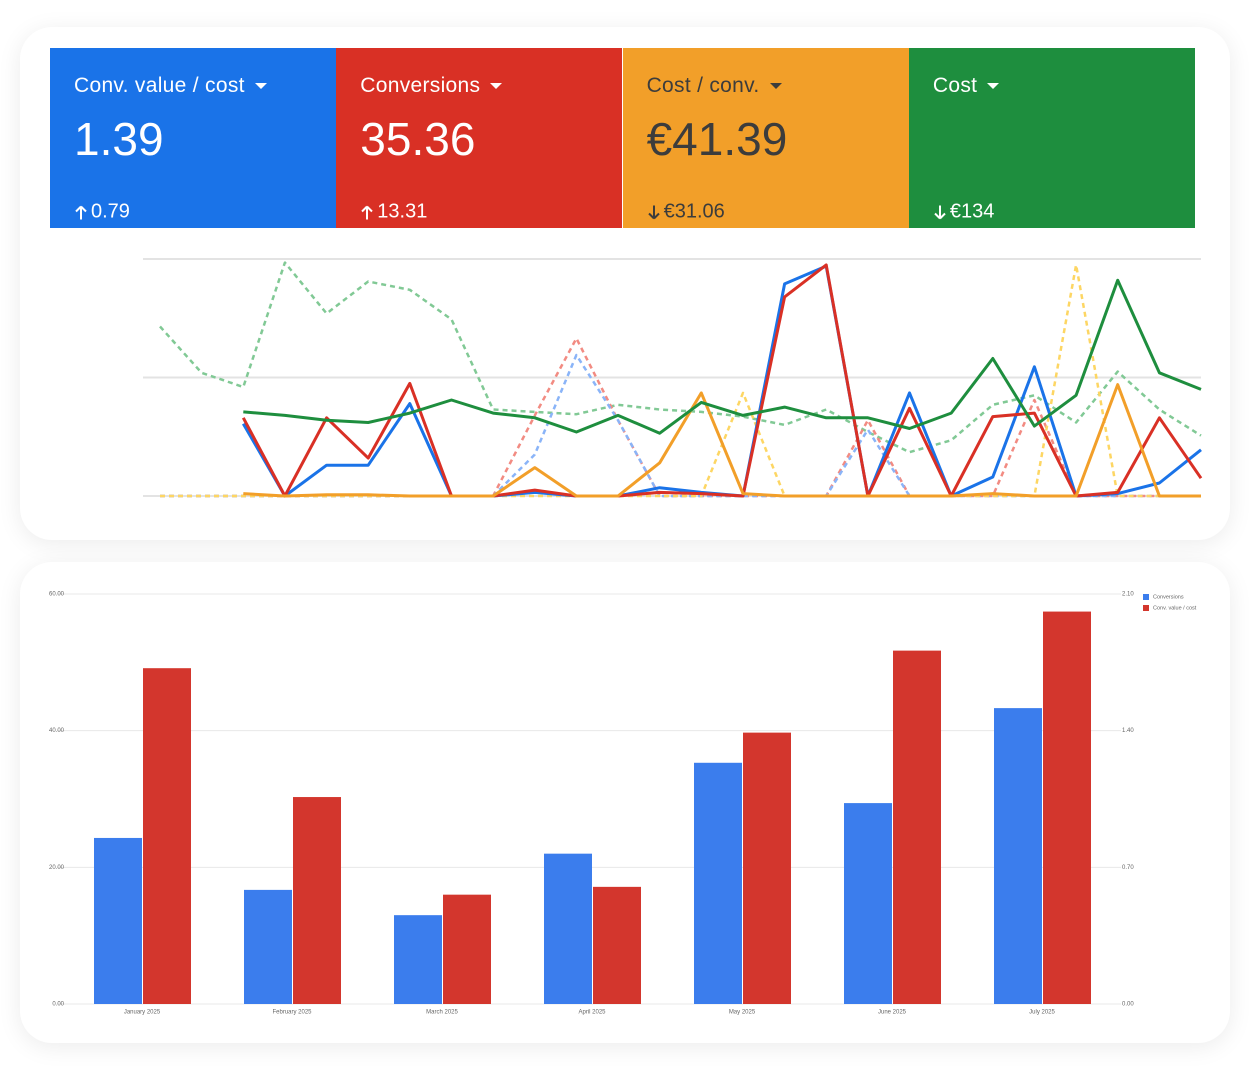 The width and height of the screenshot is (1252, 1084). I want to click on x-tick-label: May 2025, so click(742, 1013).